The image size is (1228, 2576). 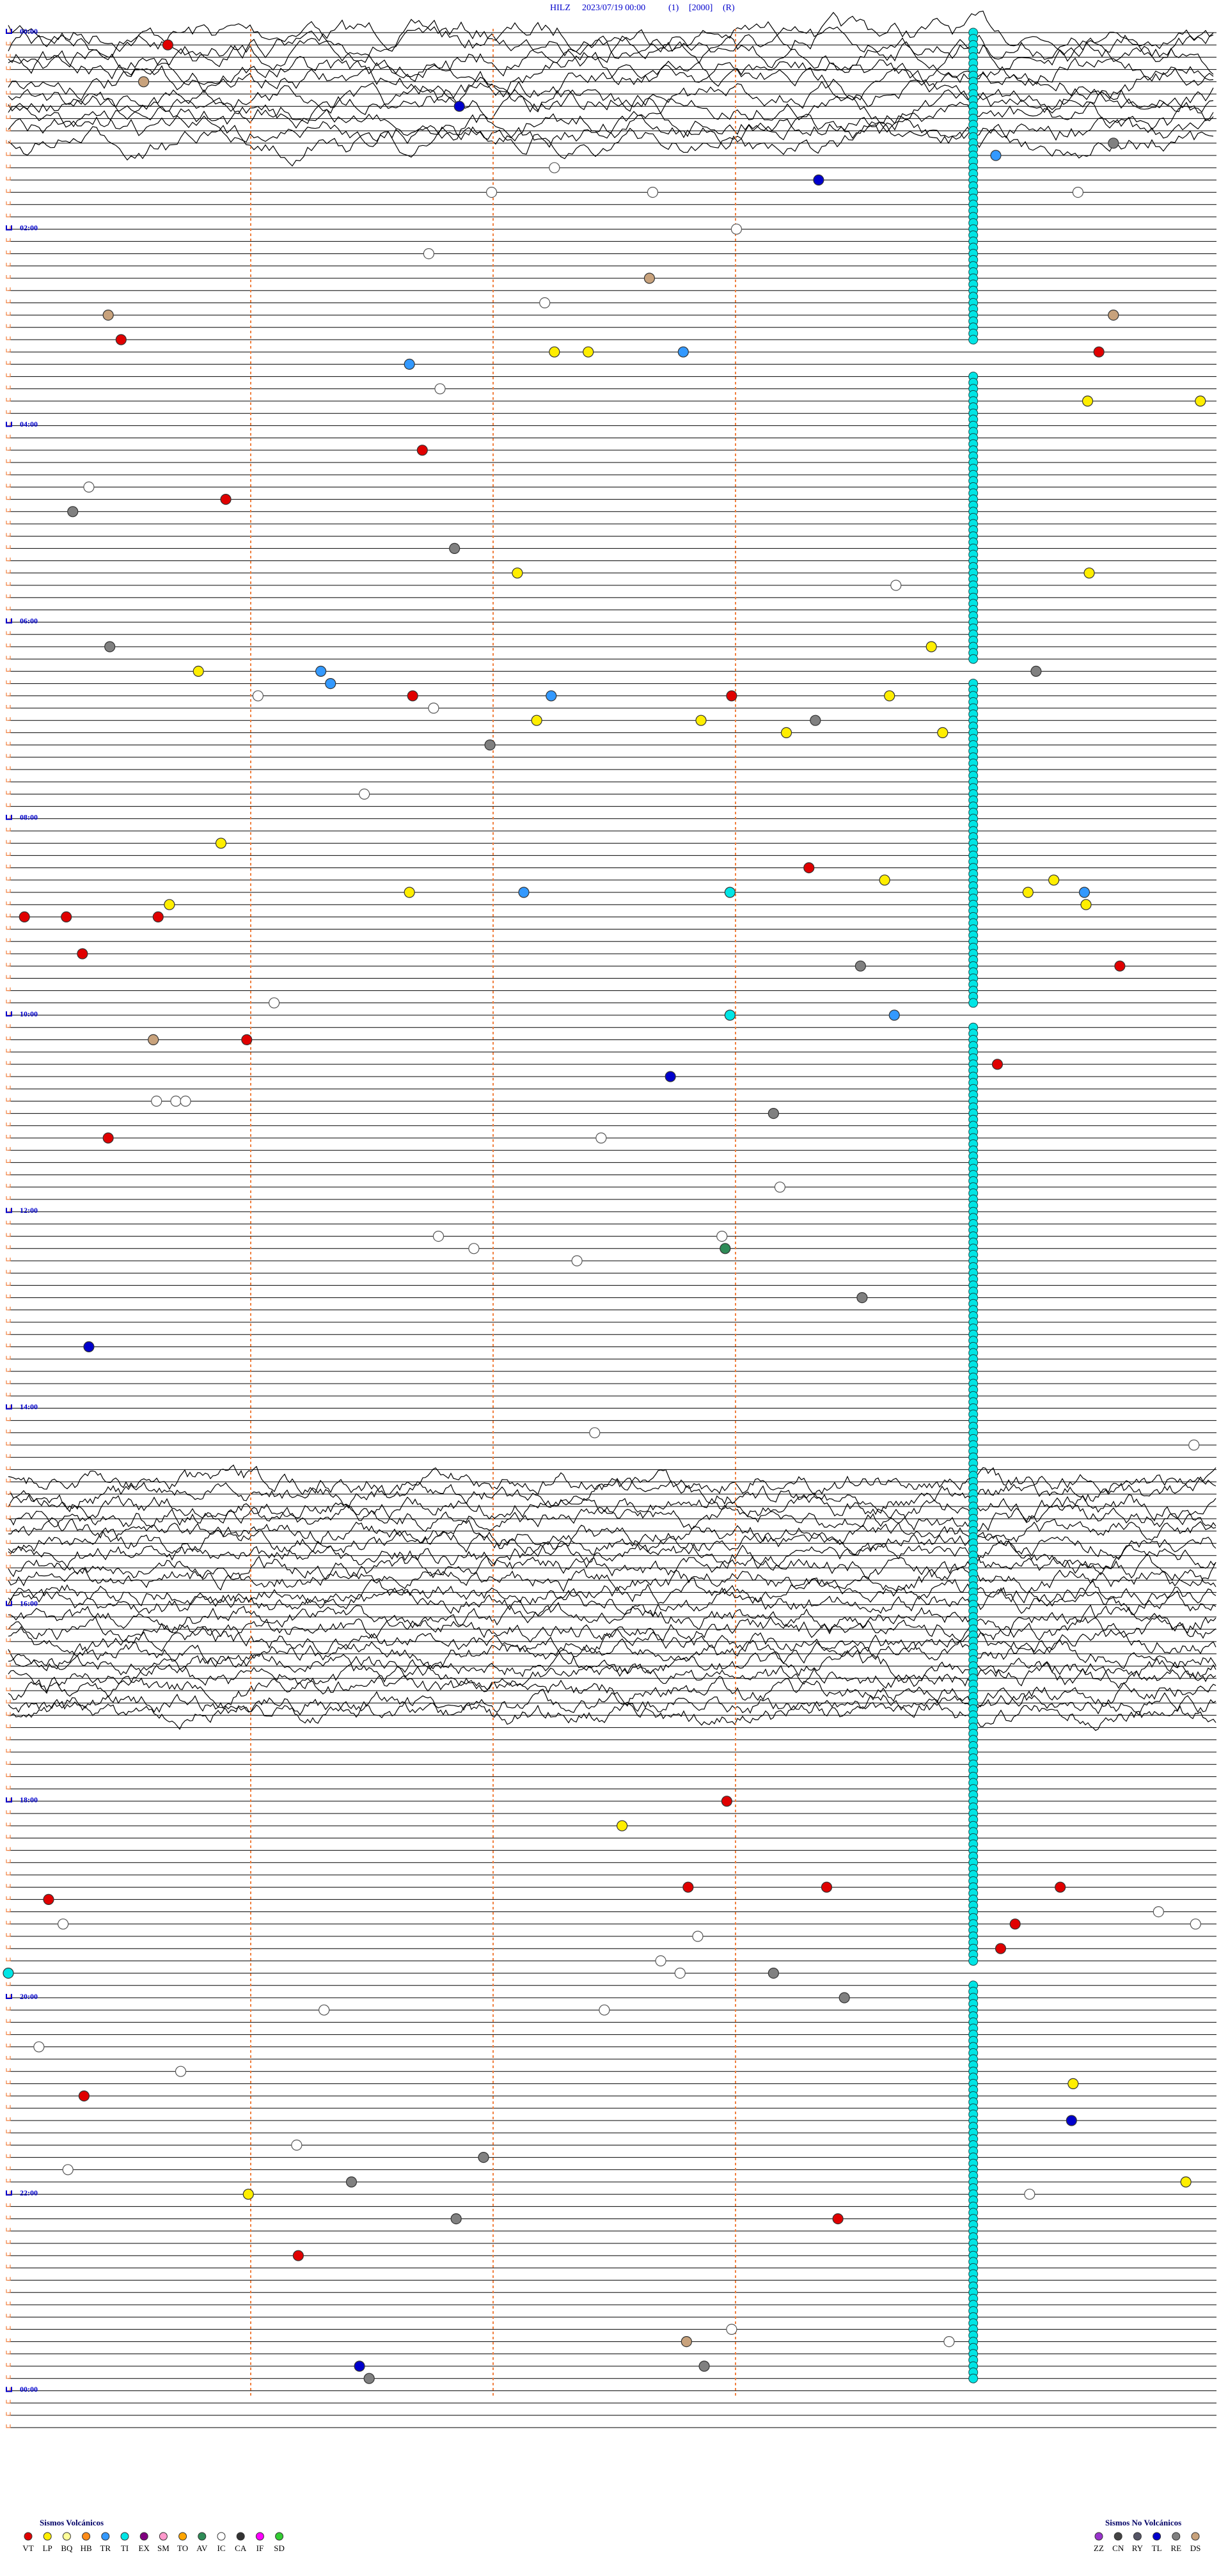 I want to click on legend-code: HB, so click(x=86, y=2548).